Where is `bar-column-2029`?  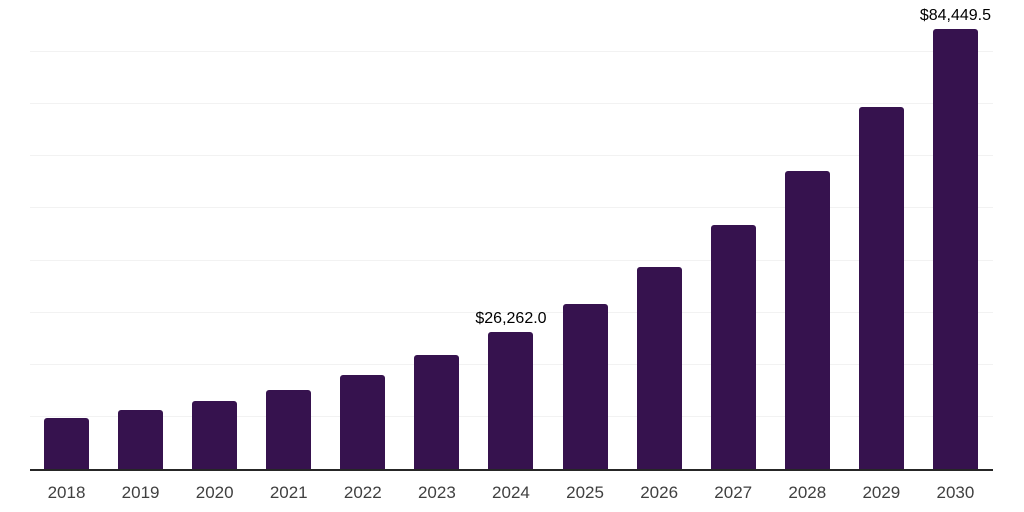 bar-column-2029 is located at coordinates (881, 288).